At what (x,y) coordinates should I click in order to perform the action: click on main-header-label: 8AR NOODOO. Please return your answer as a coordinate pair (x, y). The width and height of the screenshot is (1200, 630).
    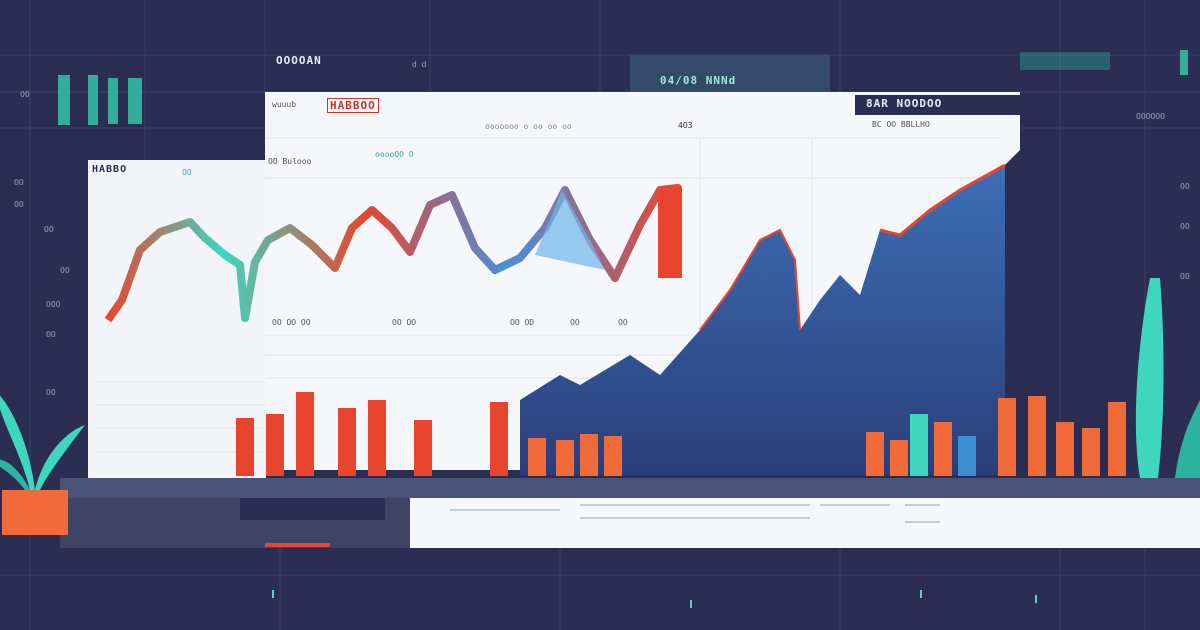
    Looking at the image, I should click on (904, 103).